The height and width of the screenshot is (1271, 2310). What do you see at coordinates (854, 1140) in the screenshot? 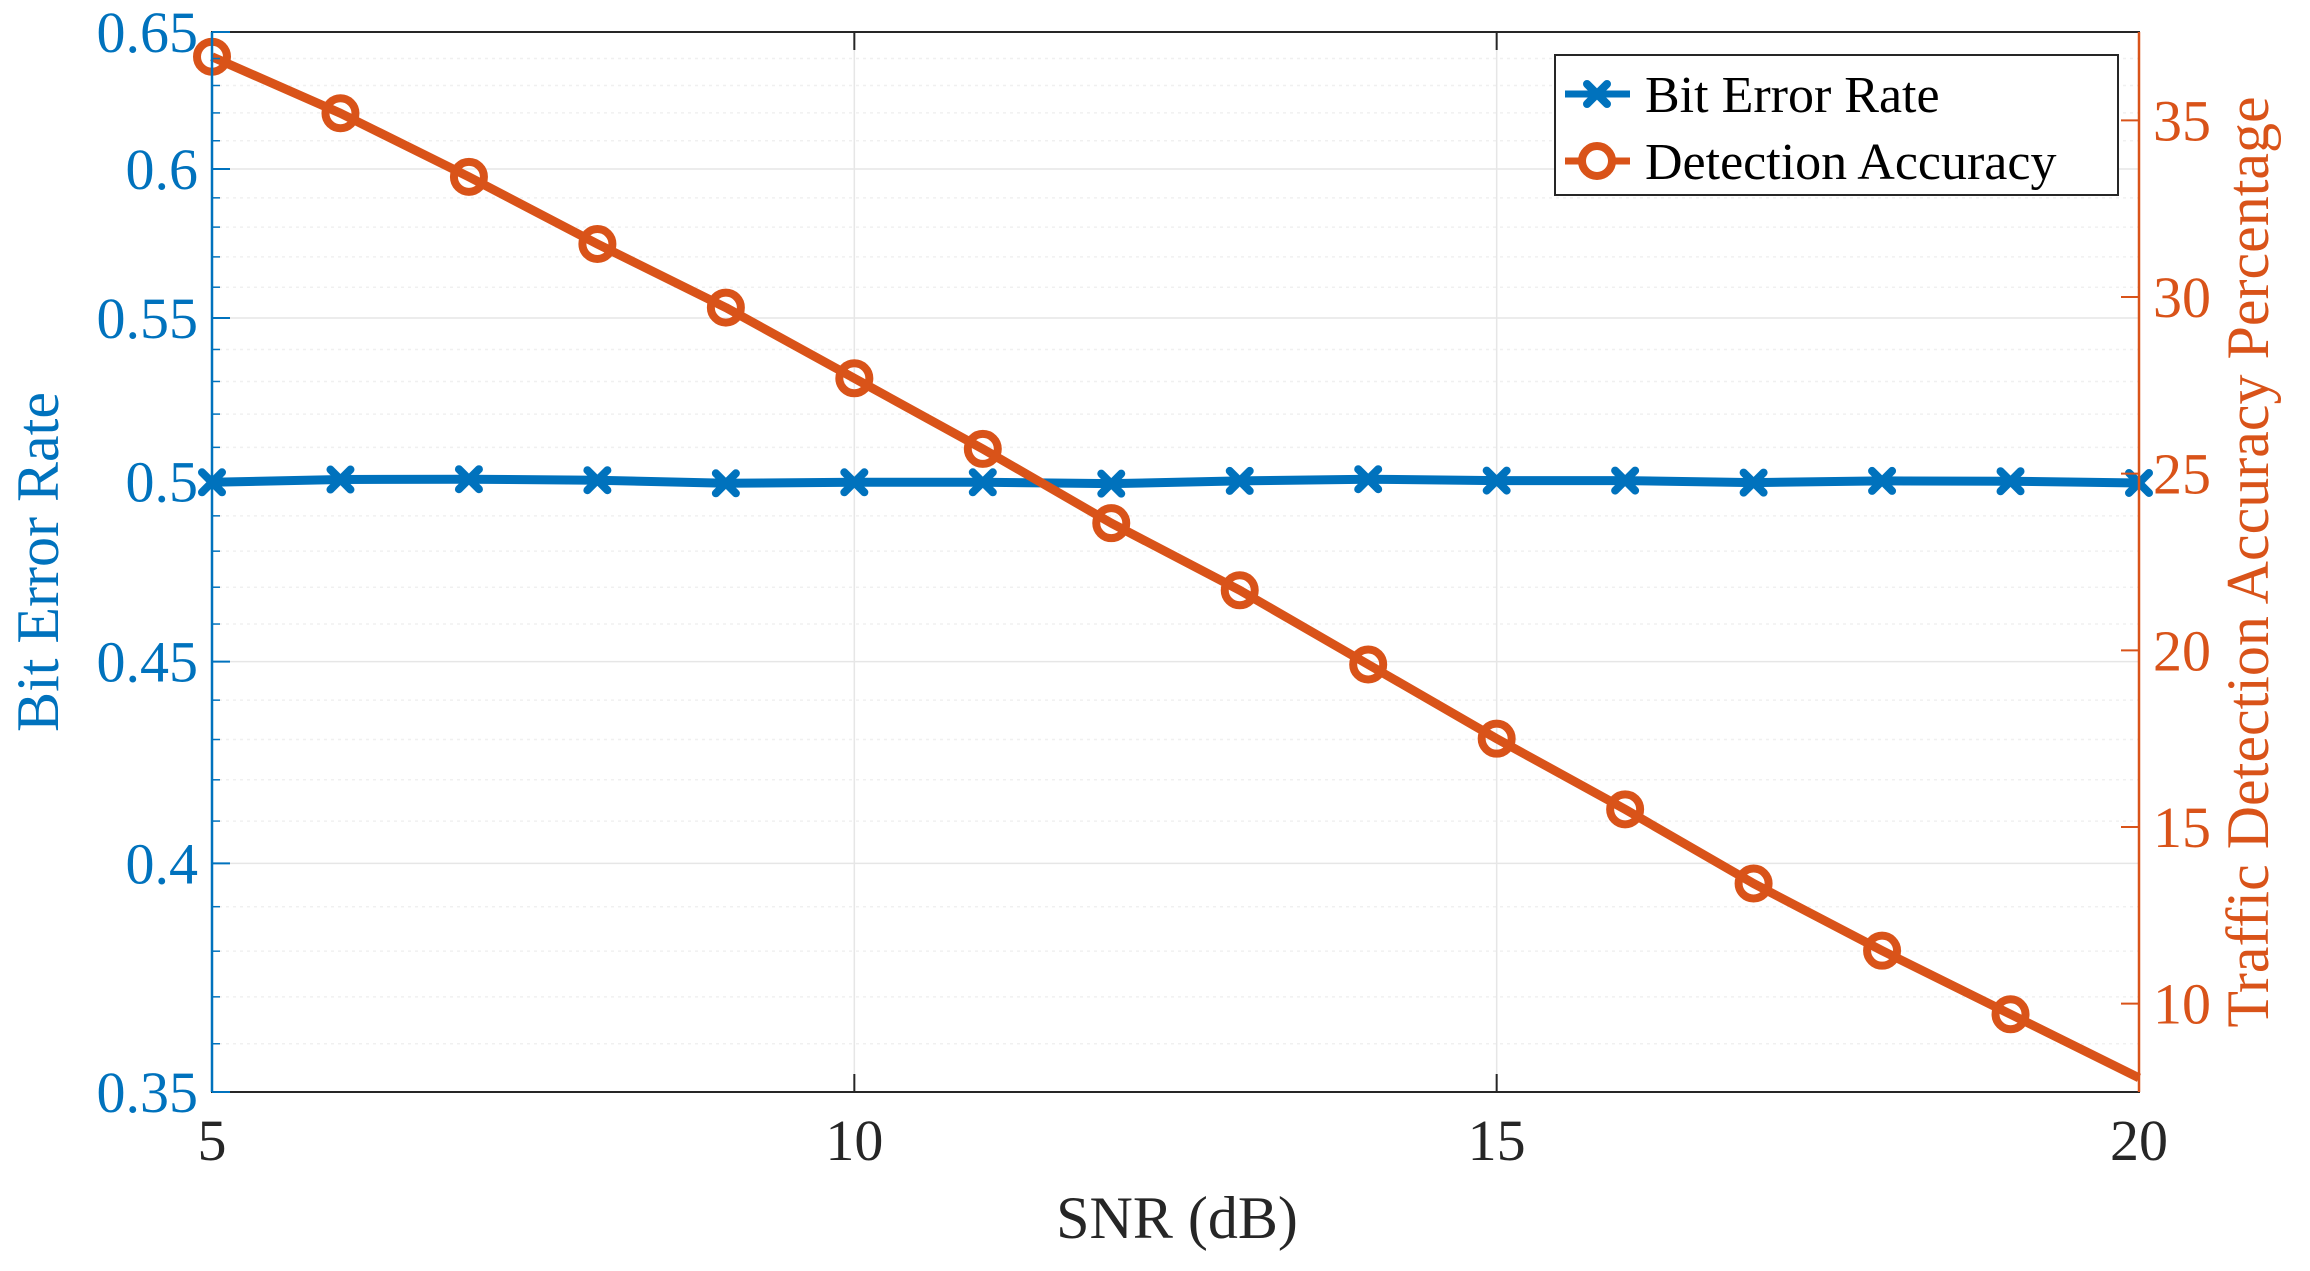
I see `x-tick-label: 10` at bounding box center [854, 1140].